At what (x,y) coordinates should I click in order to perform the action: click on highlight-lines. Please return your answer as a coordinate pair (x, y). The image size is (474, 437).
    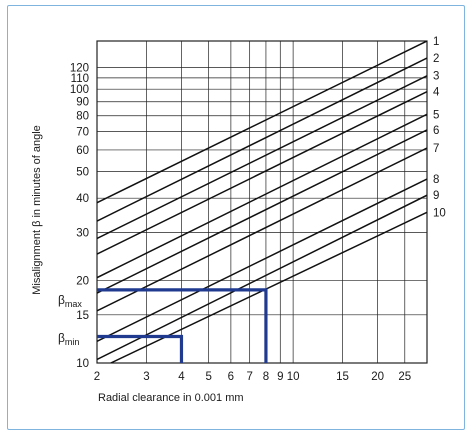
    Looking at the image, I should click on (182, 325).